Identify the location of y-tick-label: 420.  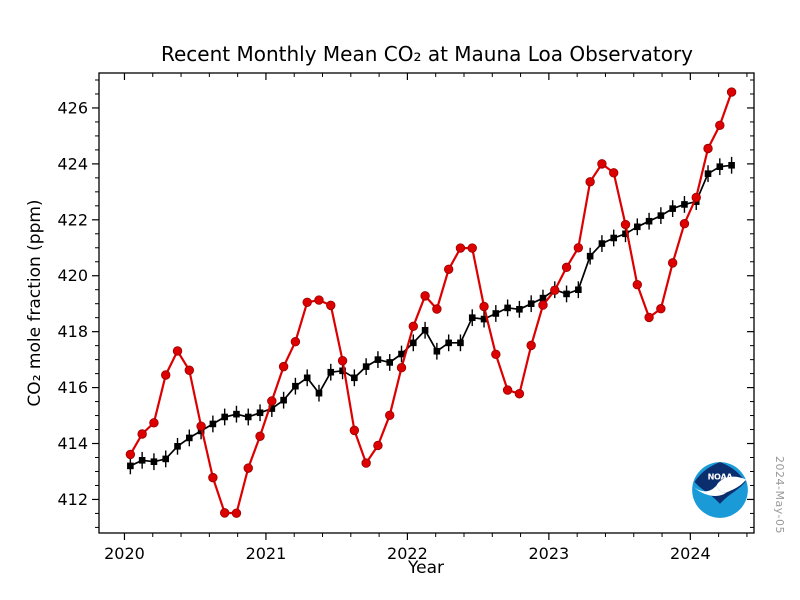
(72, 275).